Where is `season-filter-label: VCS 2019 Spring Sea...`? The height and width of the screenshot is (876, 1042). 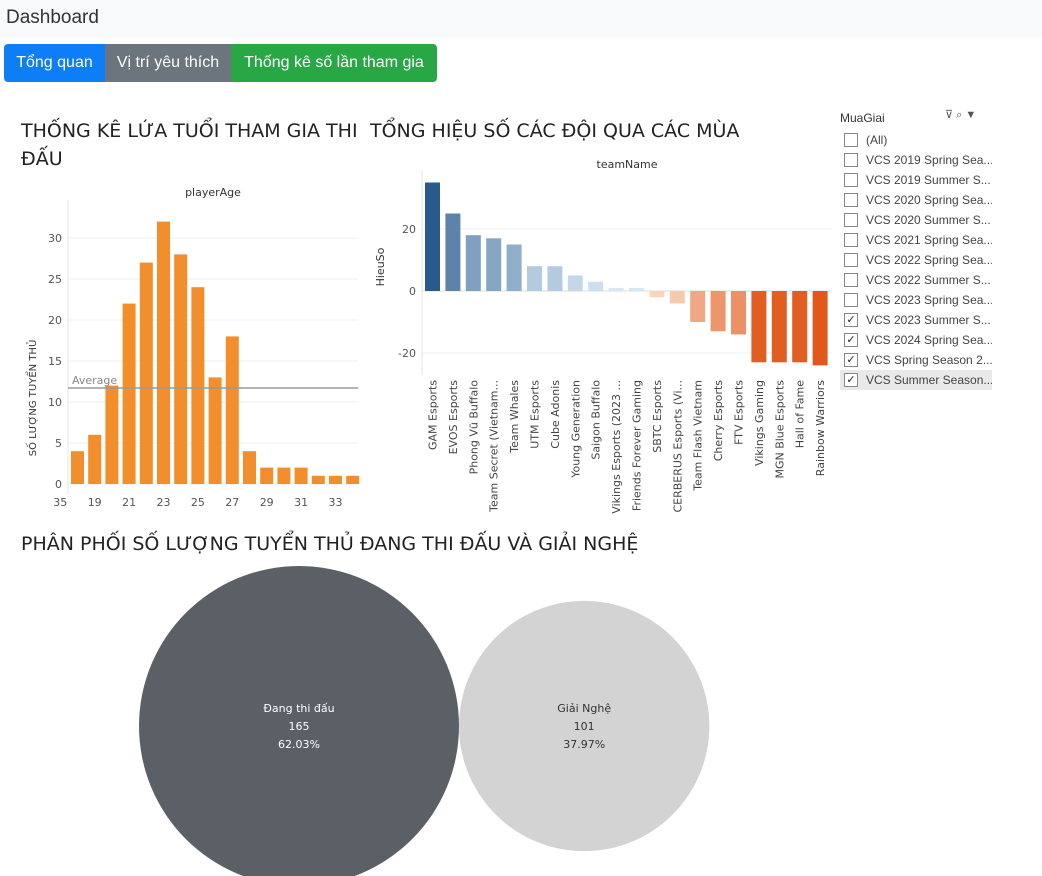
season-filter-label: VCS 2019 Spring Sea... is located at coordinates (929, 160).